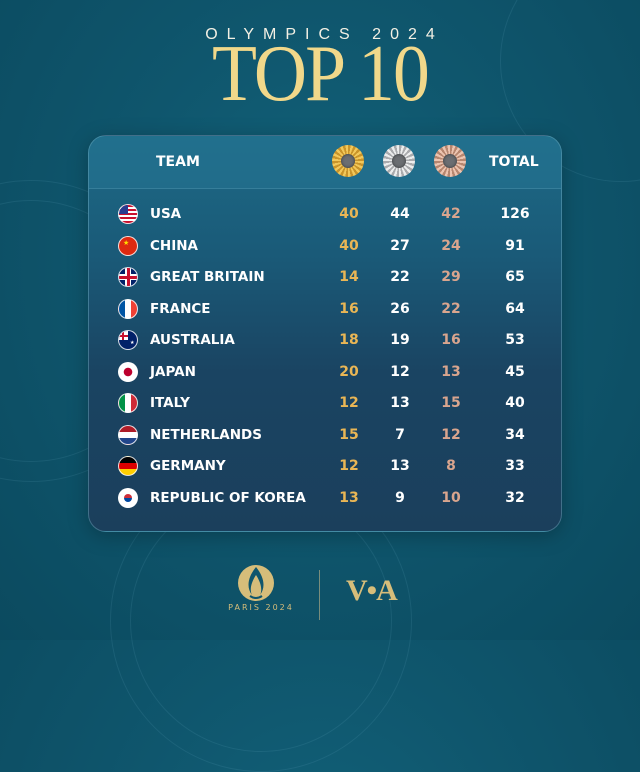 This screenshot has height=772, width=640. I want to click on header-subtitle: OLYMPICS 2024, so click(324, 34).